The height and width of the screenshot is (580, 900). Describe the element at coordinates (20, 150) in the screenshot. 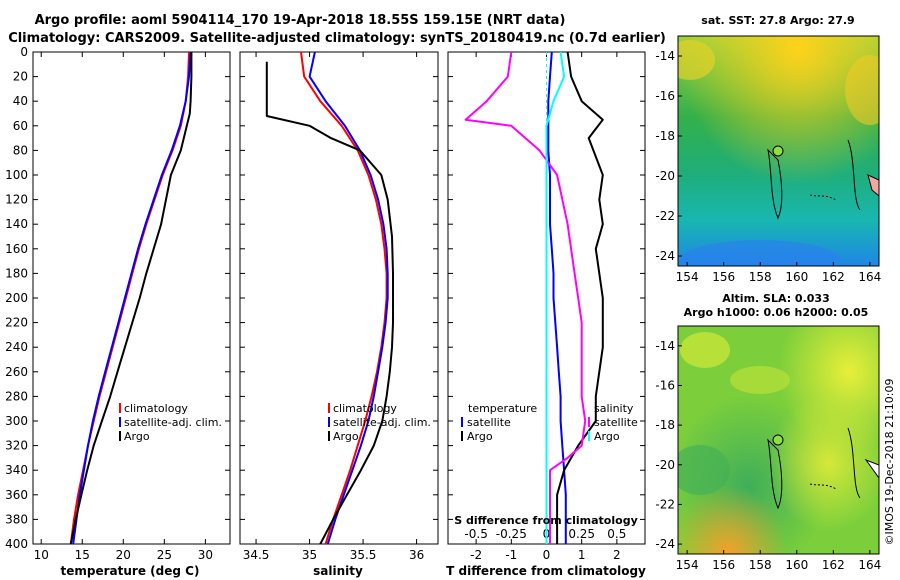

I see `depth-tick-label: 80` at that location.